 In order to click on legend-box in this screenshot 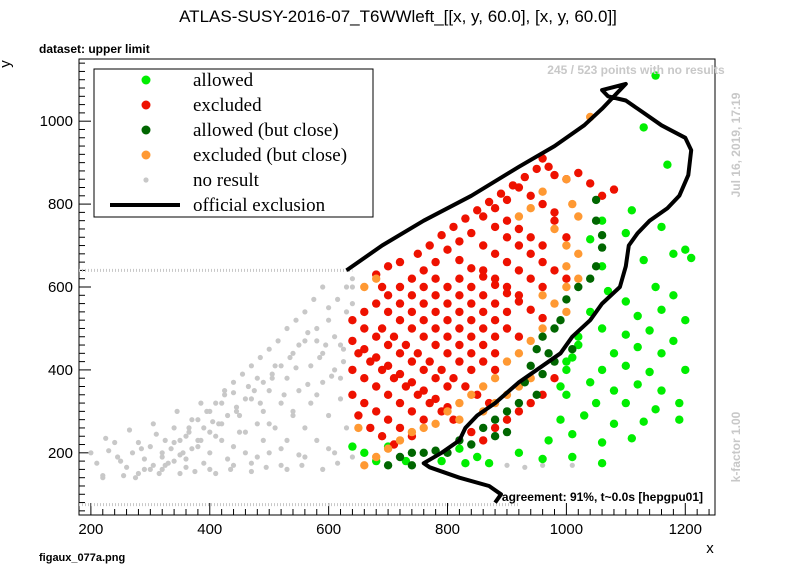, I will do `click(233, 143)`.